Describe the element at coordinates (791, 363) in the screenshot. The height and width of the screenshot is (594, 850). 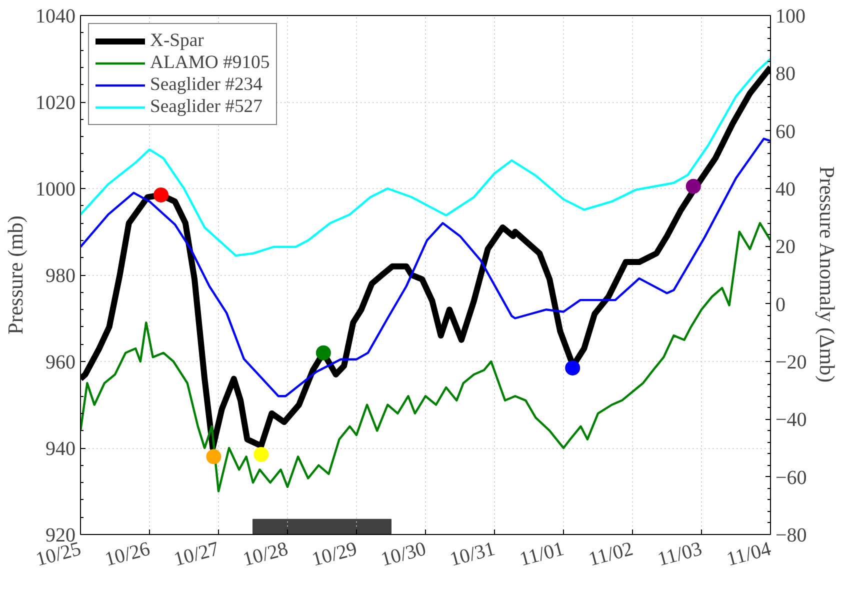
I see `y2-tick-label: −20` at that location.